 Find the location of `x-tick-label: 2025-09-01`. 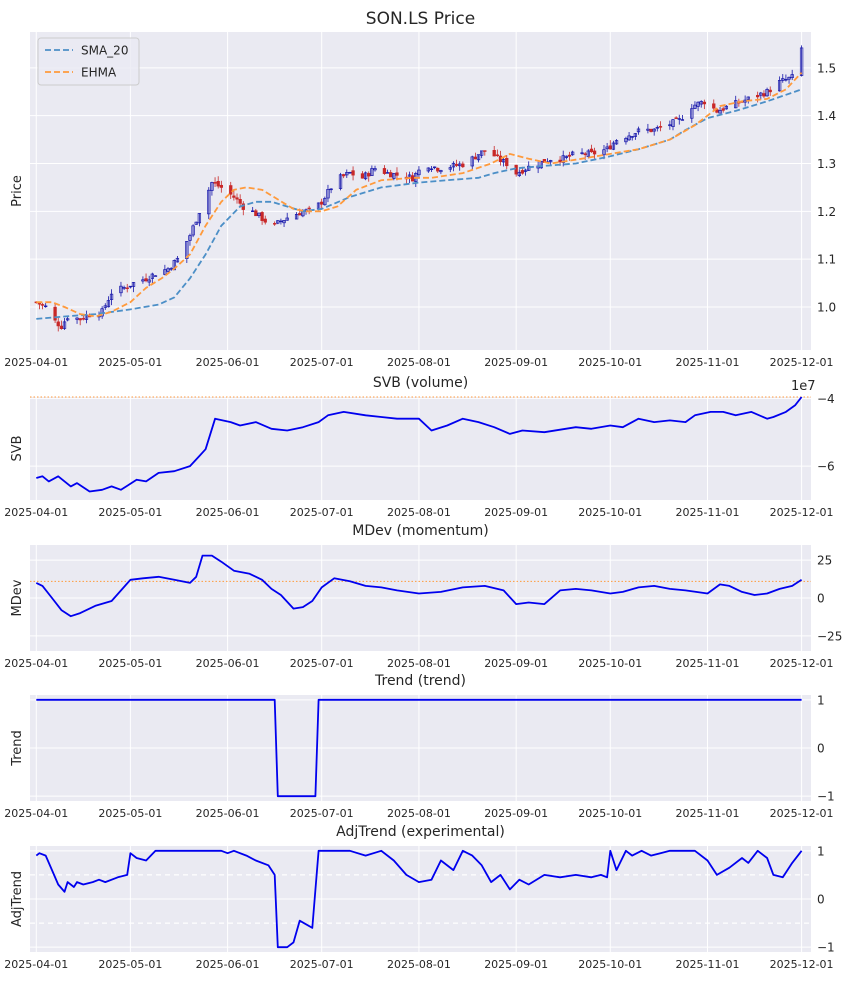

x-tick-label: 2025-09-01 is located at coordinates (516, 813).